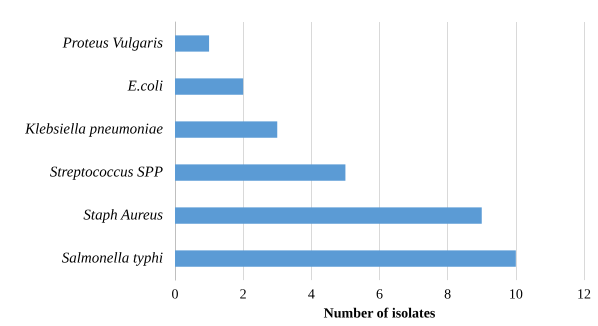 Image resolution: width=598 pixels, height=326 pixels. Describe the element at coordinates (144, 86) in the screenshot. I see `y-tick-label: E.coli` at that location.